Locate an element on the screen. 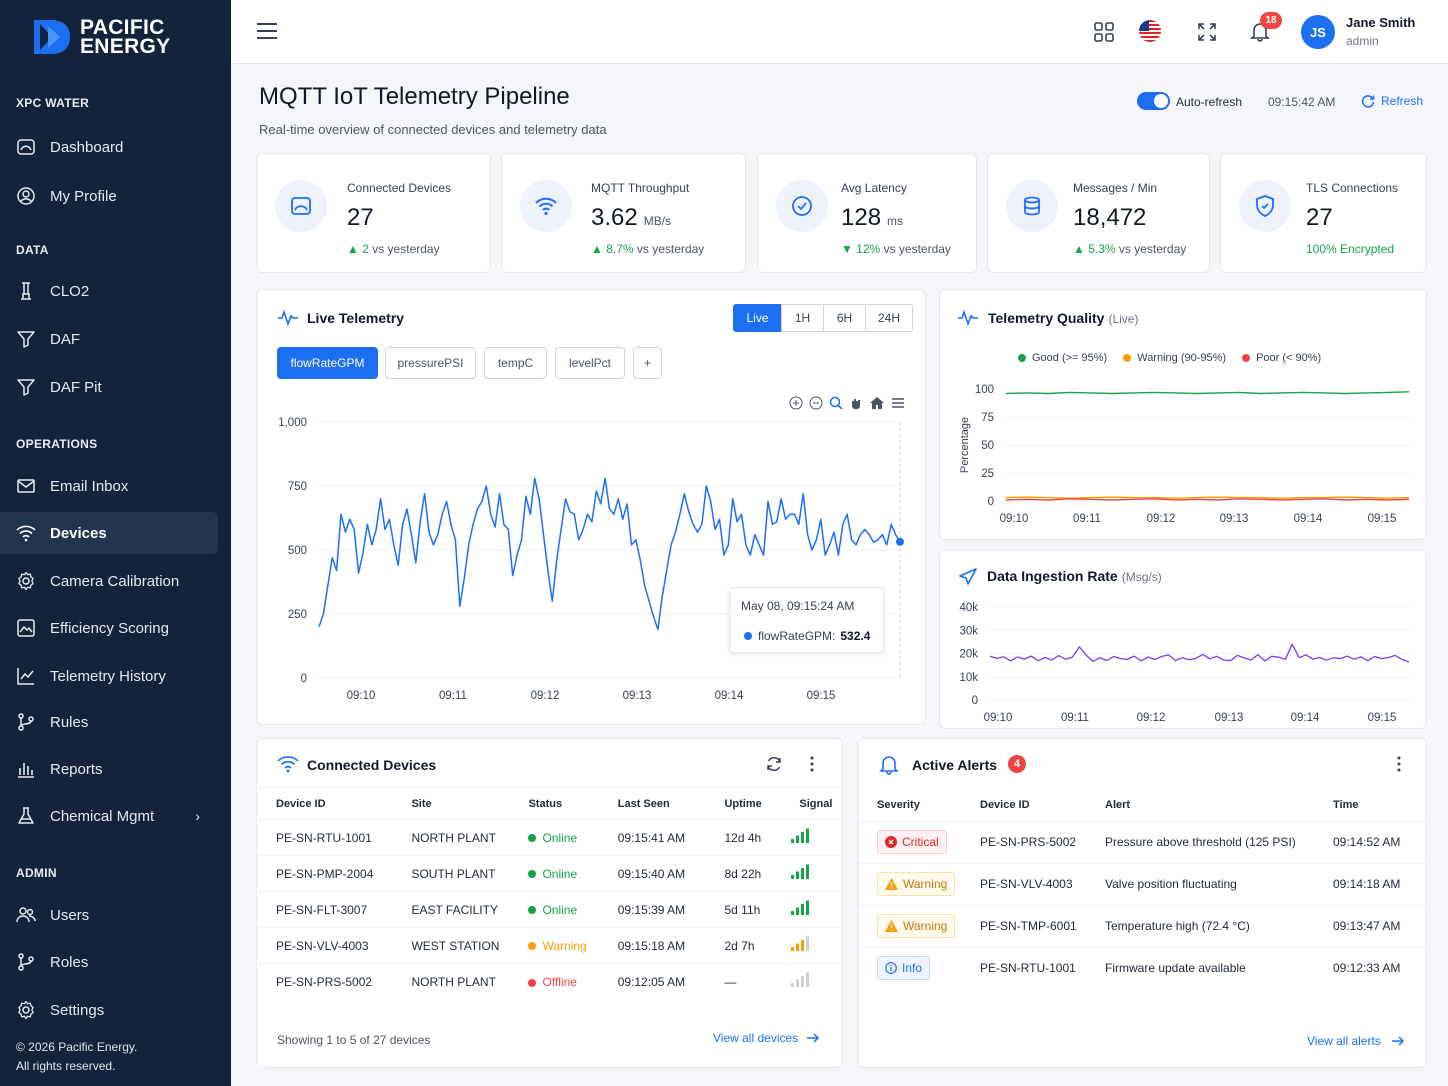 This screenshot has height=1086, width=1448. site-cell: SOUTH PLANT is located at coordinates (451, 873).